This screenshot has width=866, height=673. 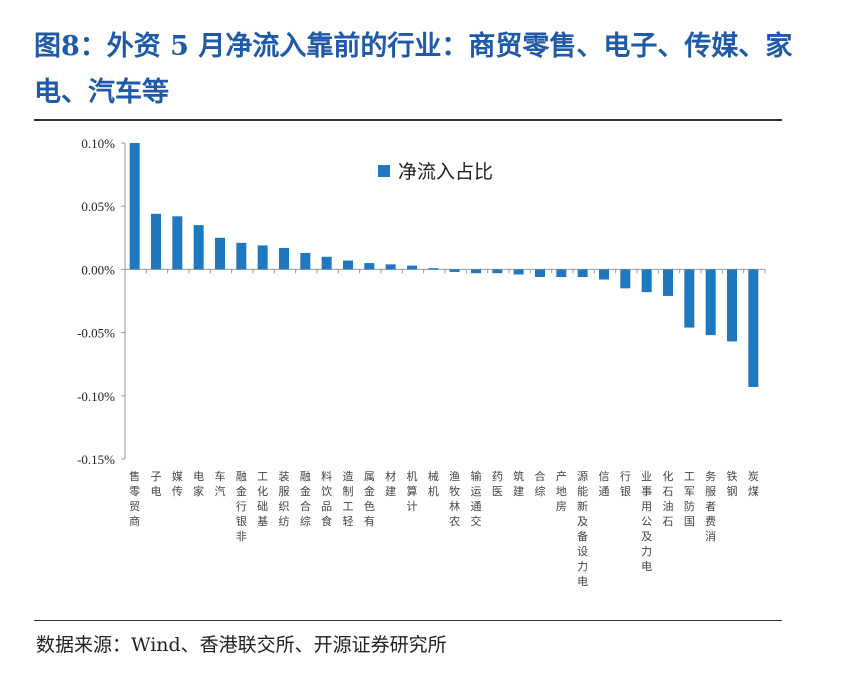 I want to click on x-tick-label: 机算计, so click(x=412, y=491).